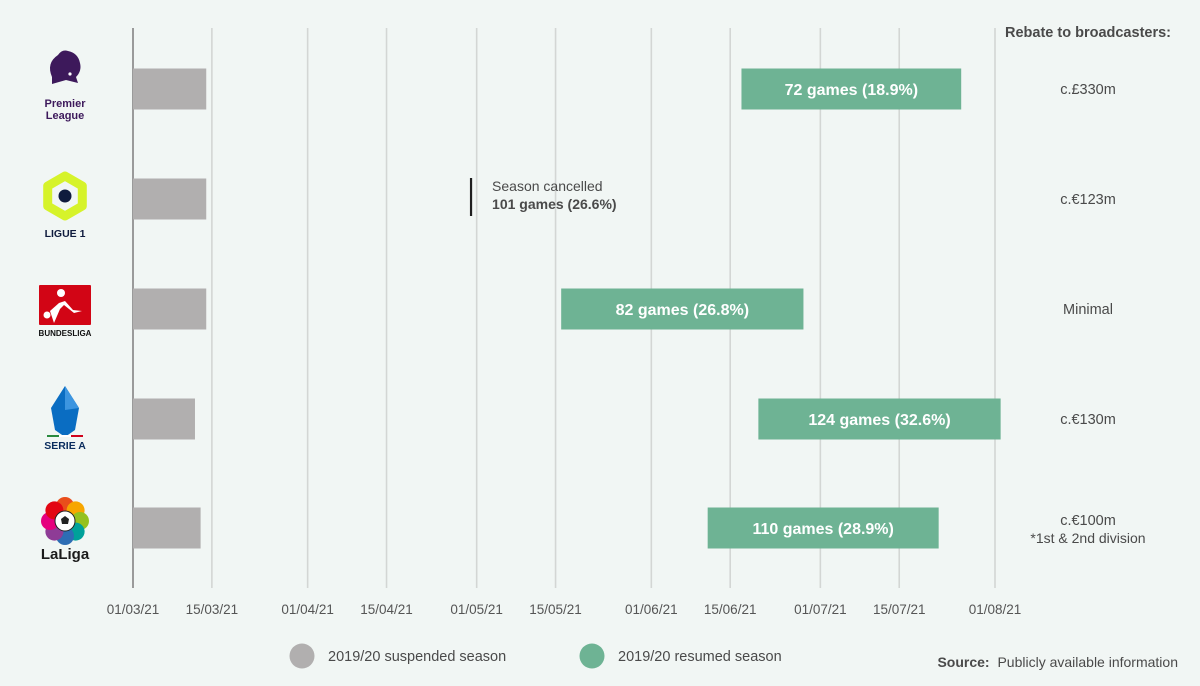  Describe the element at coordinates (65, 116) in the screenshot. I see `logo-wordmark: League` at that location.